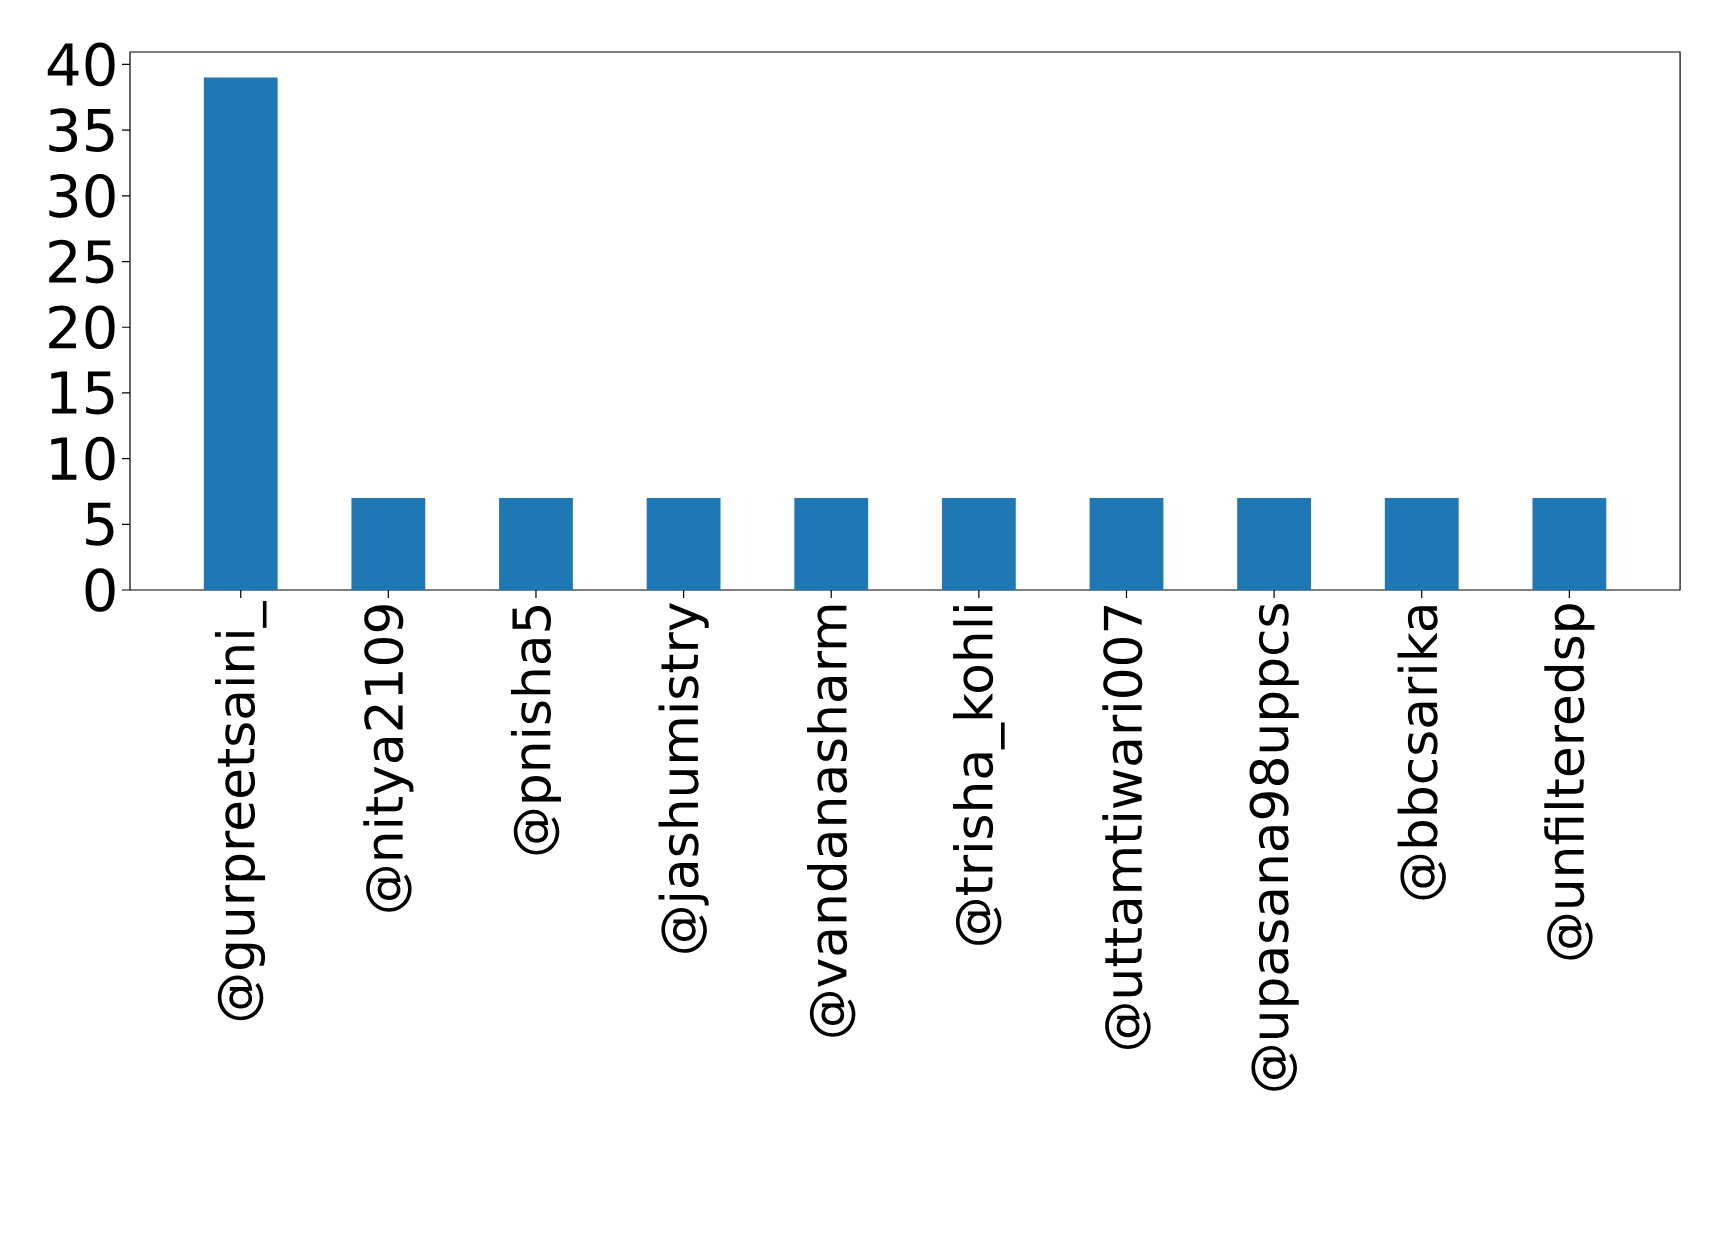 The height and width of the screenshot is (1233, 1719). I want to click on y-tick-label: 15, so click(82, 393).